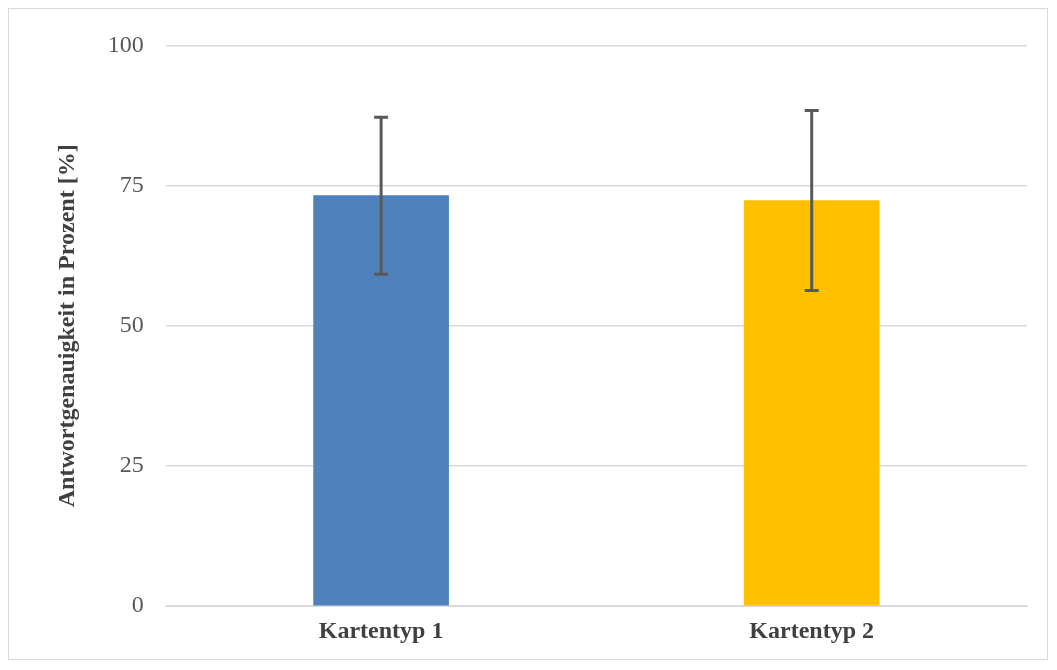 The height and width of the screenshot is (670, 1057). I want to click on y-tick-label: 25, so click(131, 464).